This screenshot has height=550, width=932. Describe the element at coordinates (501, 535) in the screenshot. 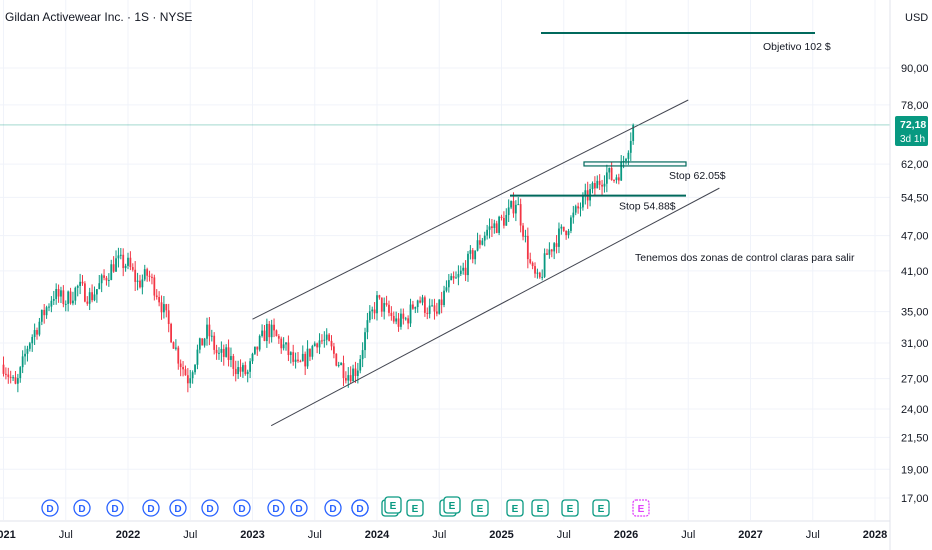

I see `x-tick-label: 2025` at that location.